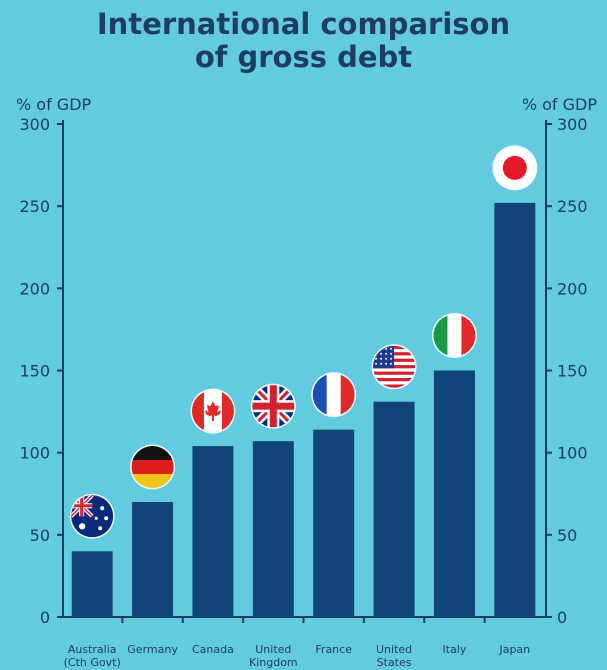 This screenshot has width=607, height=670. I want to click on y-tick-label-right: 0, so click(562, 617).